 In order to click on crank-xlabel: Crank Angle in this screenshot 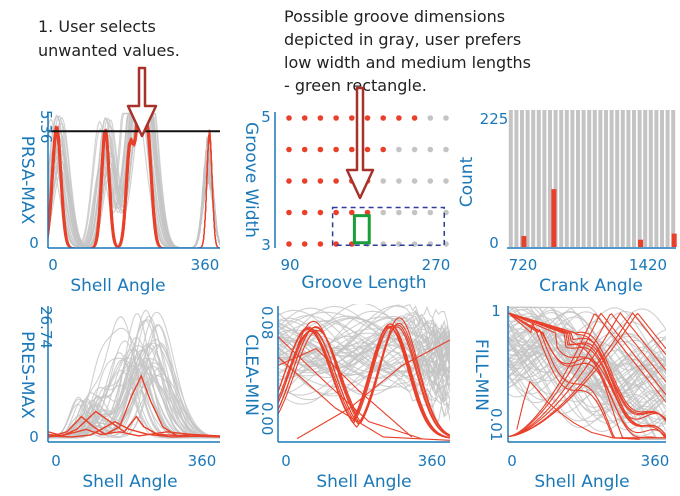, I will do `click(591, 286)`.